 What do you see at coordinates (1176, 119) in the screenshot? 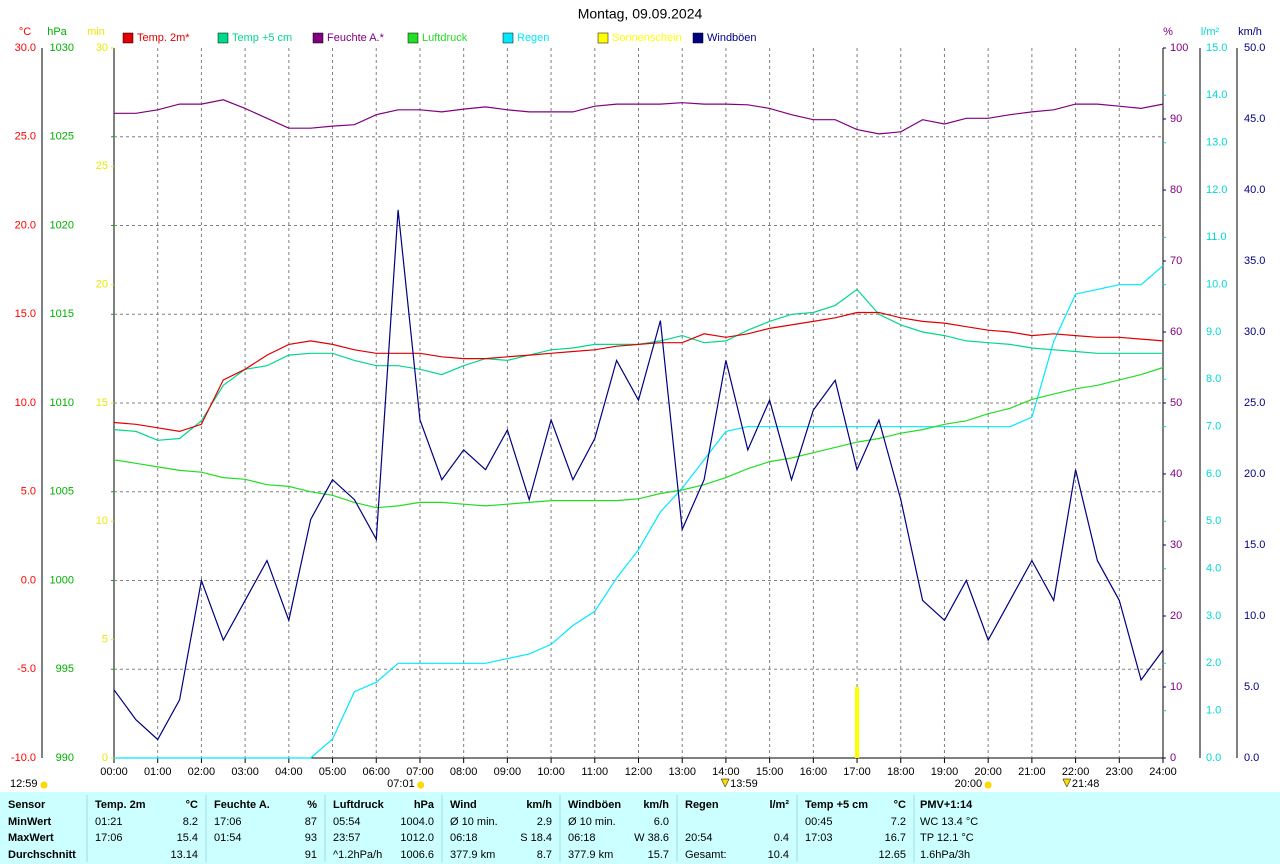
I see `y-tick-label: 90` at bounding box center [1176, 119].